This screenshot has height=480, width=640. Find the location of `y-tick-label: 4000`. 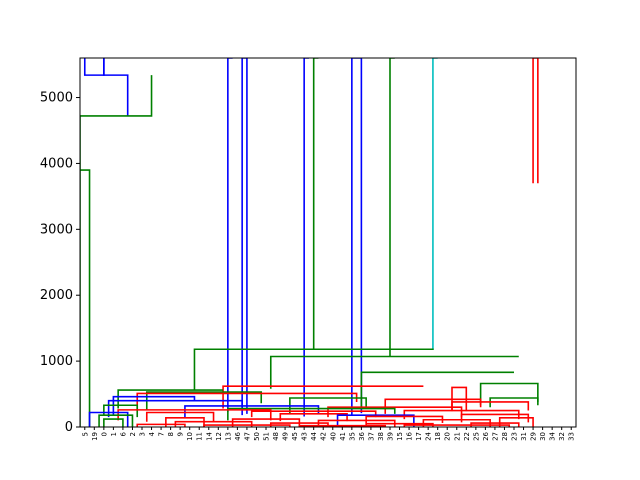

y-tick-label: 4000 is located at coordinates (56, 163).